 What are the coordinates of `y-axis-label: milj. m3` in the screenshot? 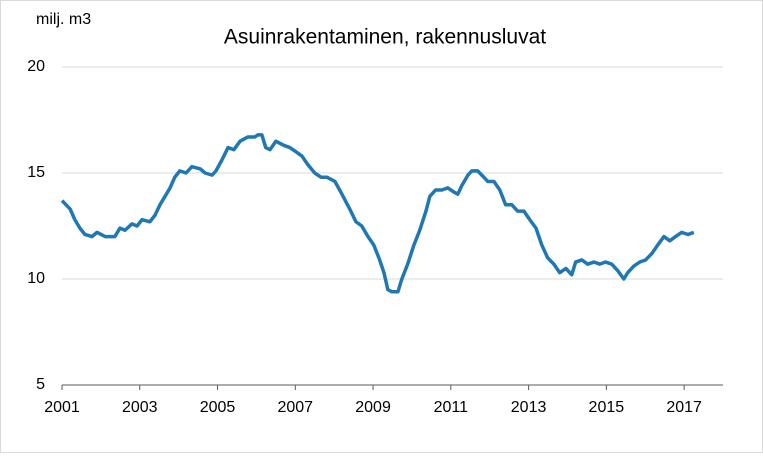 It's located at (63, 19).